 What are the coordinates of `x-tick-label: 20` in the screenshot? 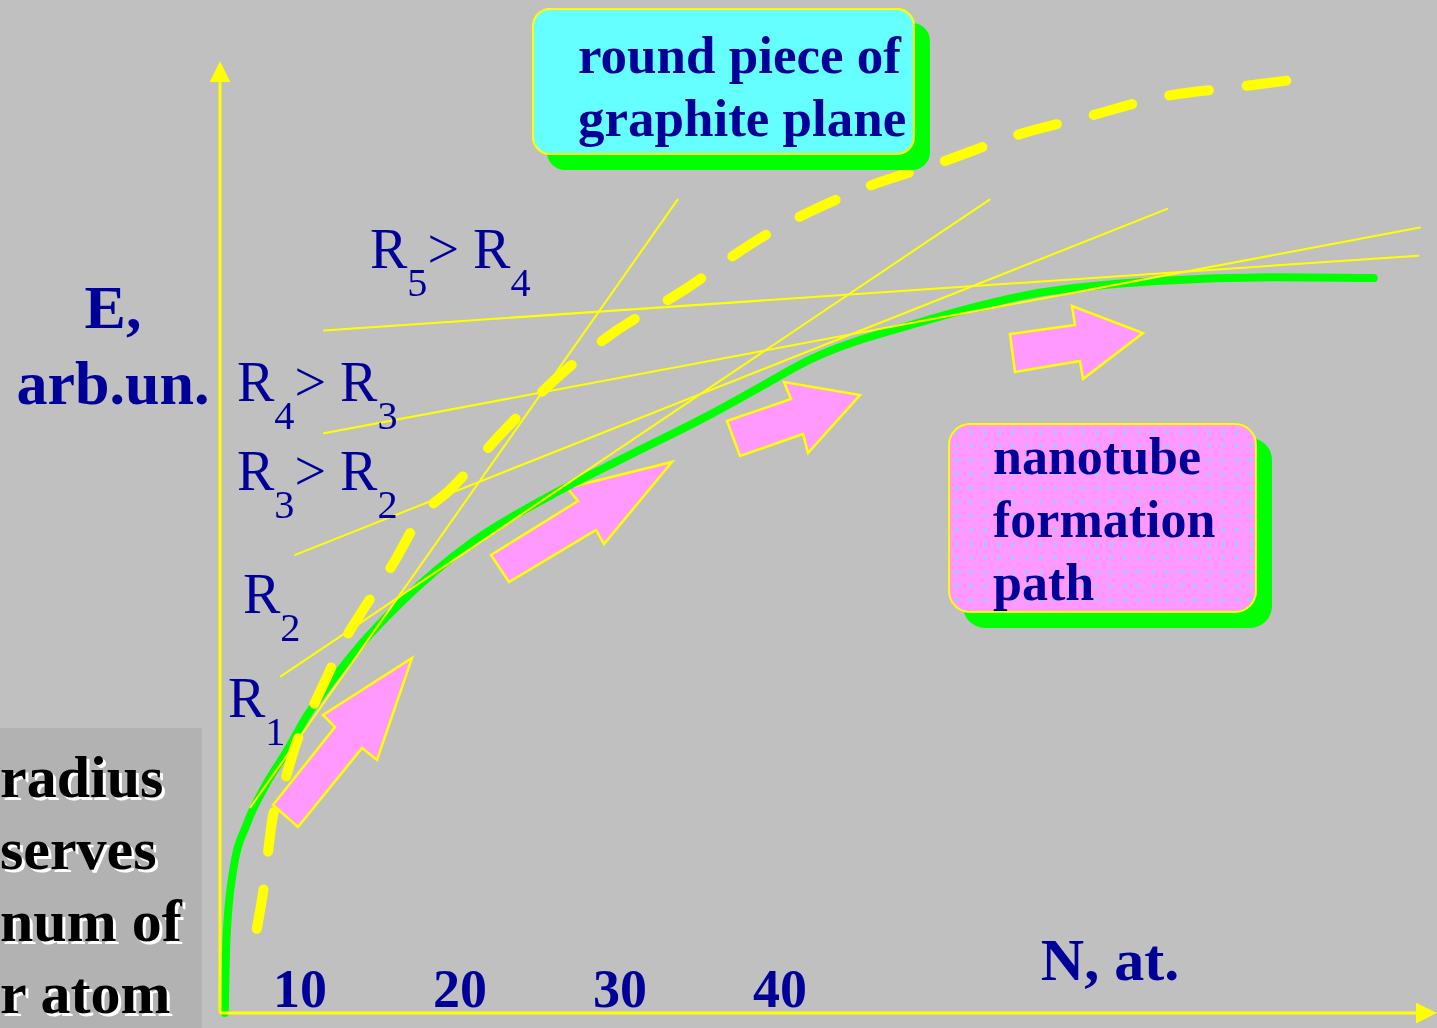 It's located at (460, 989).